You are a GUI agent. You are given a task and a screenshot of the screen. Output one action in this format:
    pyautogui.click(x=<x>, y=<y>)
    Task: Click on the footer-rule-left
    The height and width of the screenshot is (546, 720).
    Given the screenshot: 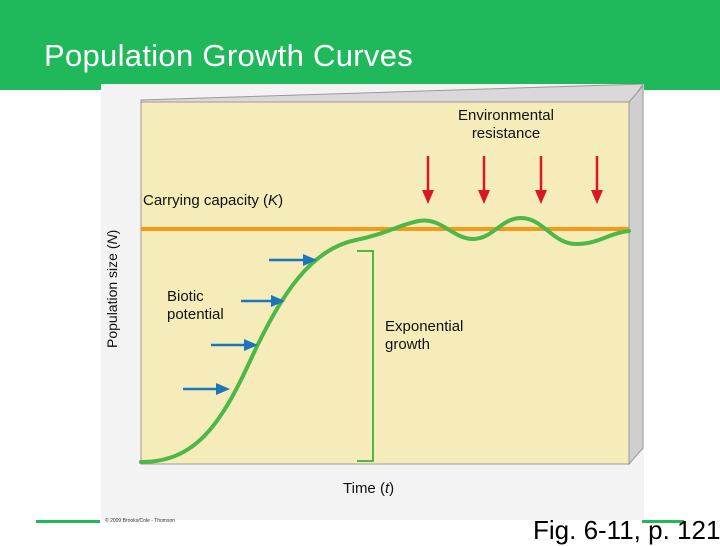 What is the action you would take?
    pyautogui.click(x=68, y=521)
    